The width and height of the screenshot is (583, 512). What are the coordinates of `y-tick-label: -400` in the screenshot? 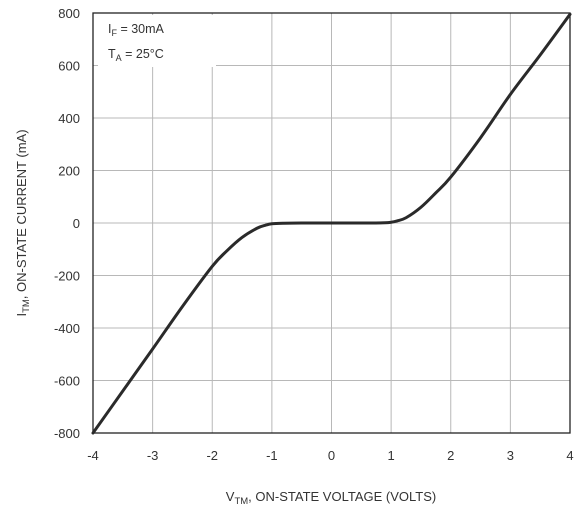 It's located at (67, 328).